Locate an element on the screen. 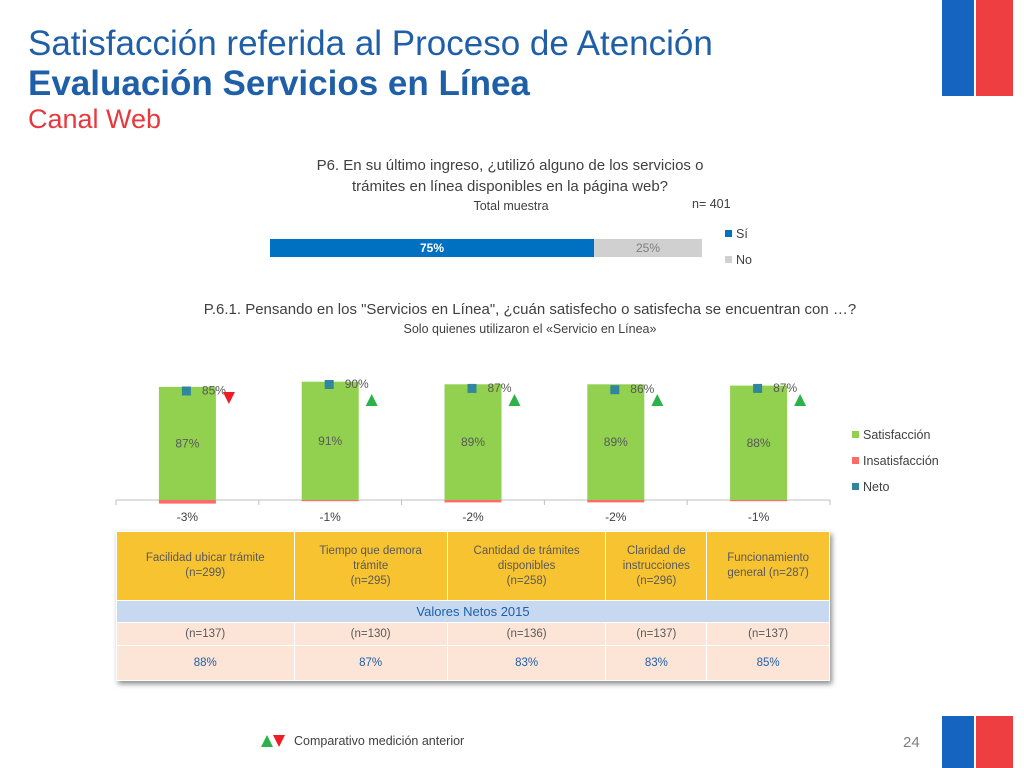  table-header-line: Claridad de is located at coordinates (656, 550).